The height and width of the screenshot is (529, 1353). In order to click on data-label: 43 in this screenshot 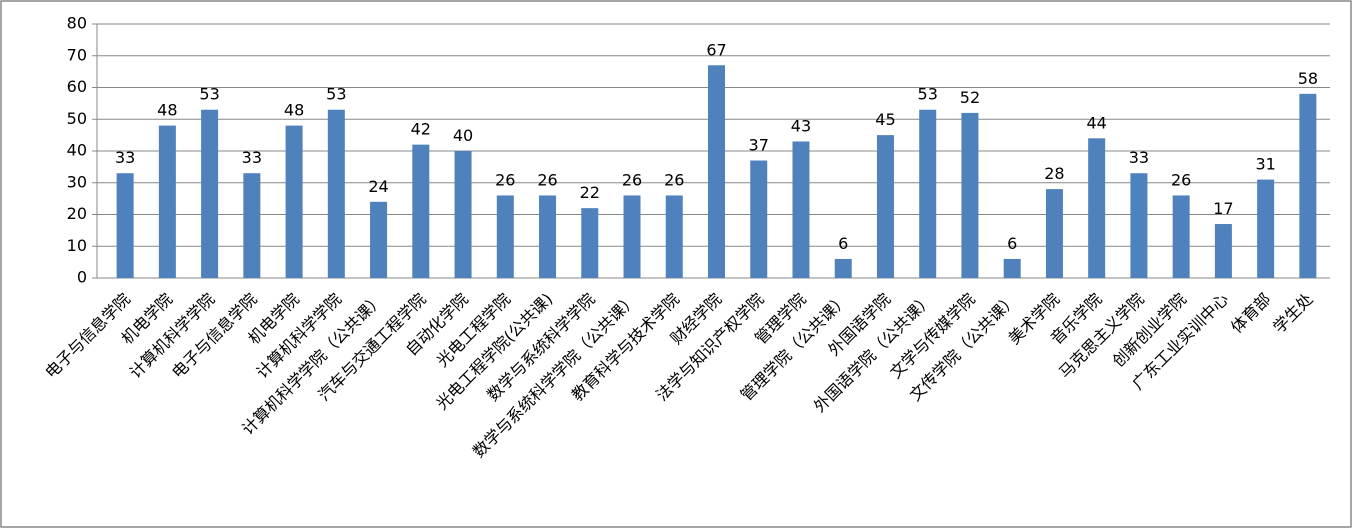, I will do `click(801, 125)`.